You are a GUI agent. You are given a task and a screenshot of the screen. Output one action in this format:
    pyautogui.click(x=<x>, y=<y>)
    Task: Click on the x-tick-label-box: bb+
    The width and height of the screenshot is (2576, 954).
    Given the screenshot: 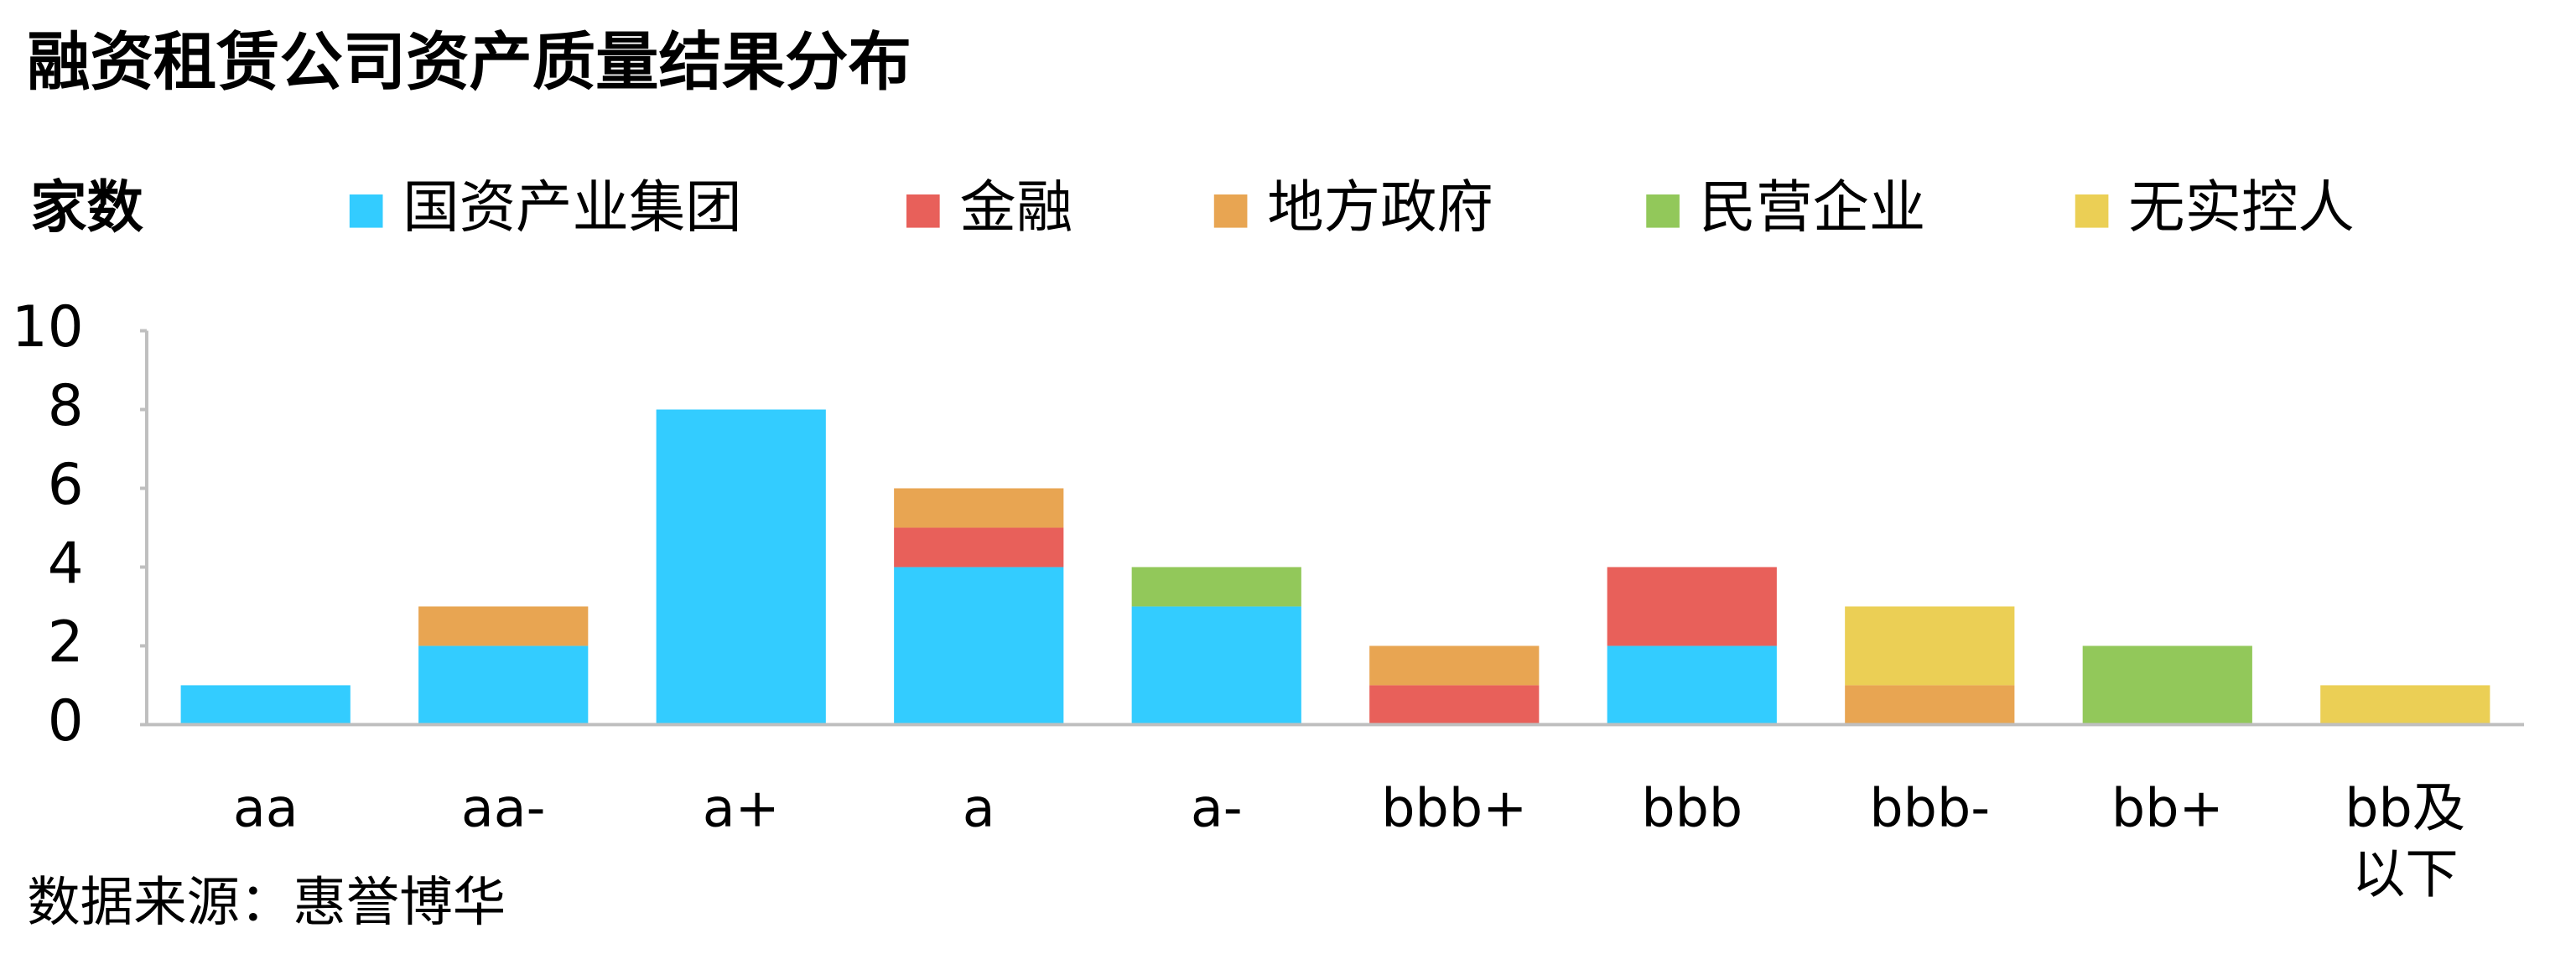 What is the action you would take?
    pyautogui.click(x=2167, y=807)
    